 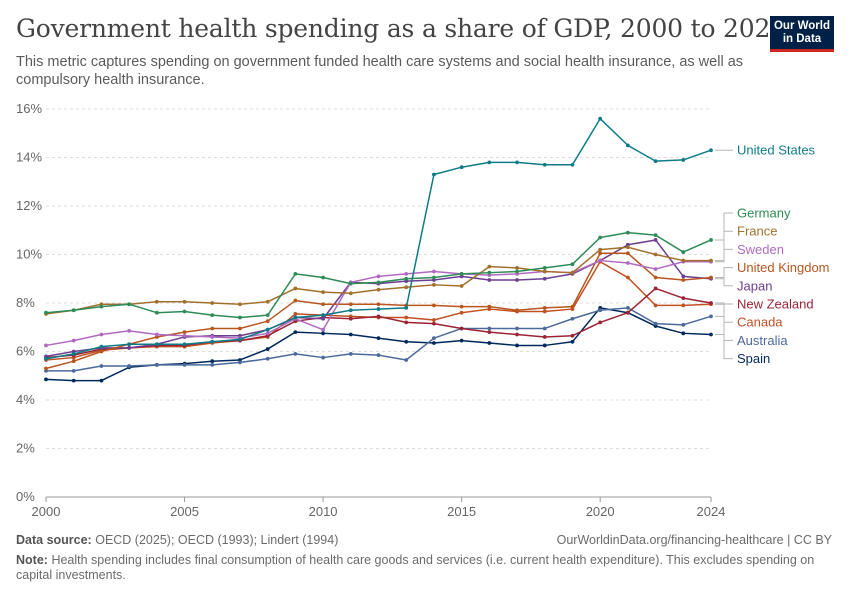 I want to click on series-label: United States, so click(x=776, y=150).